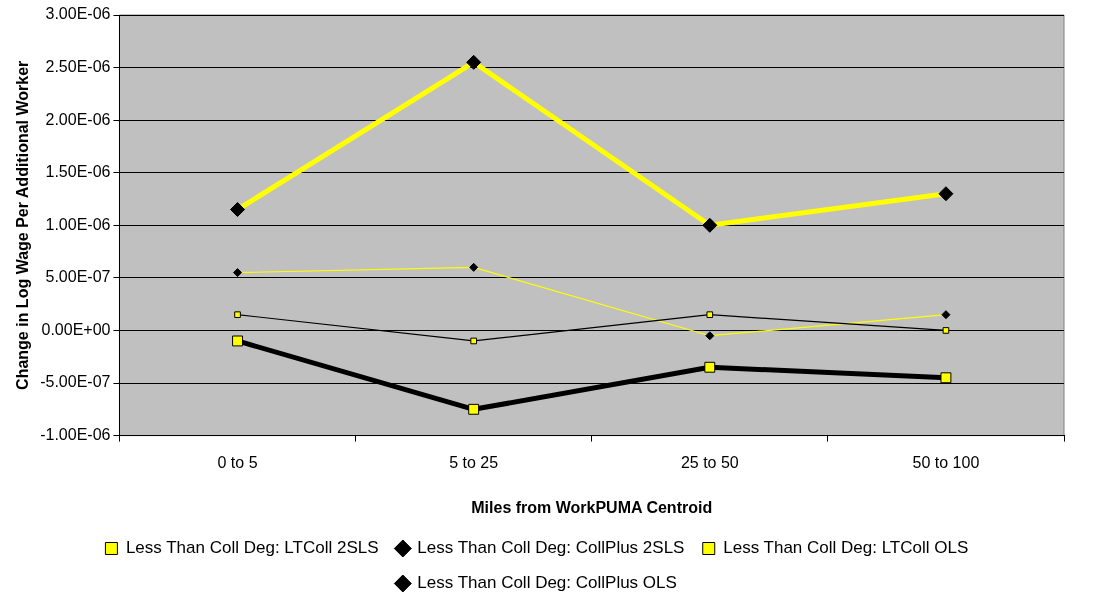 The width and height of the screenshot is (1094, 612). What do you see at coordinates (78, 14) in the screenshot?
I see `y-tick-label: 3.00E-06` at bounding box center [78, 14].